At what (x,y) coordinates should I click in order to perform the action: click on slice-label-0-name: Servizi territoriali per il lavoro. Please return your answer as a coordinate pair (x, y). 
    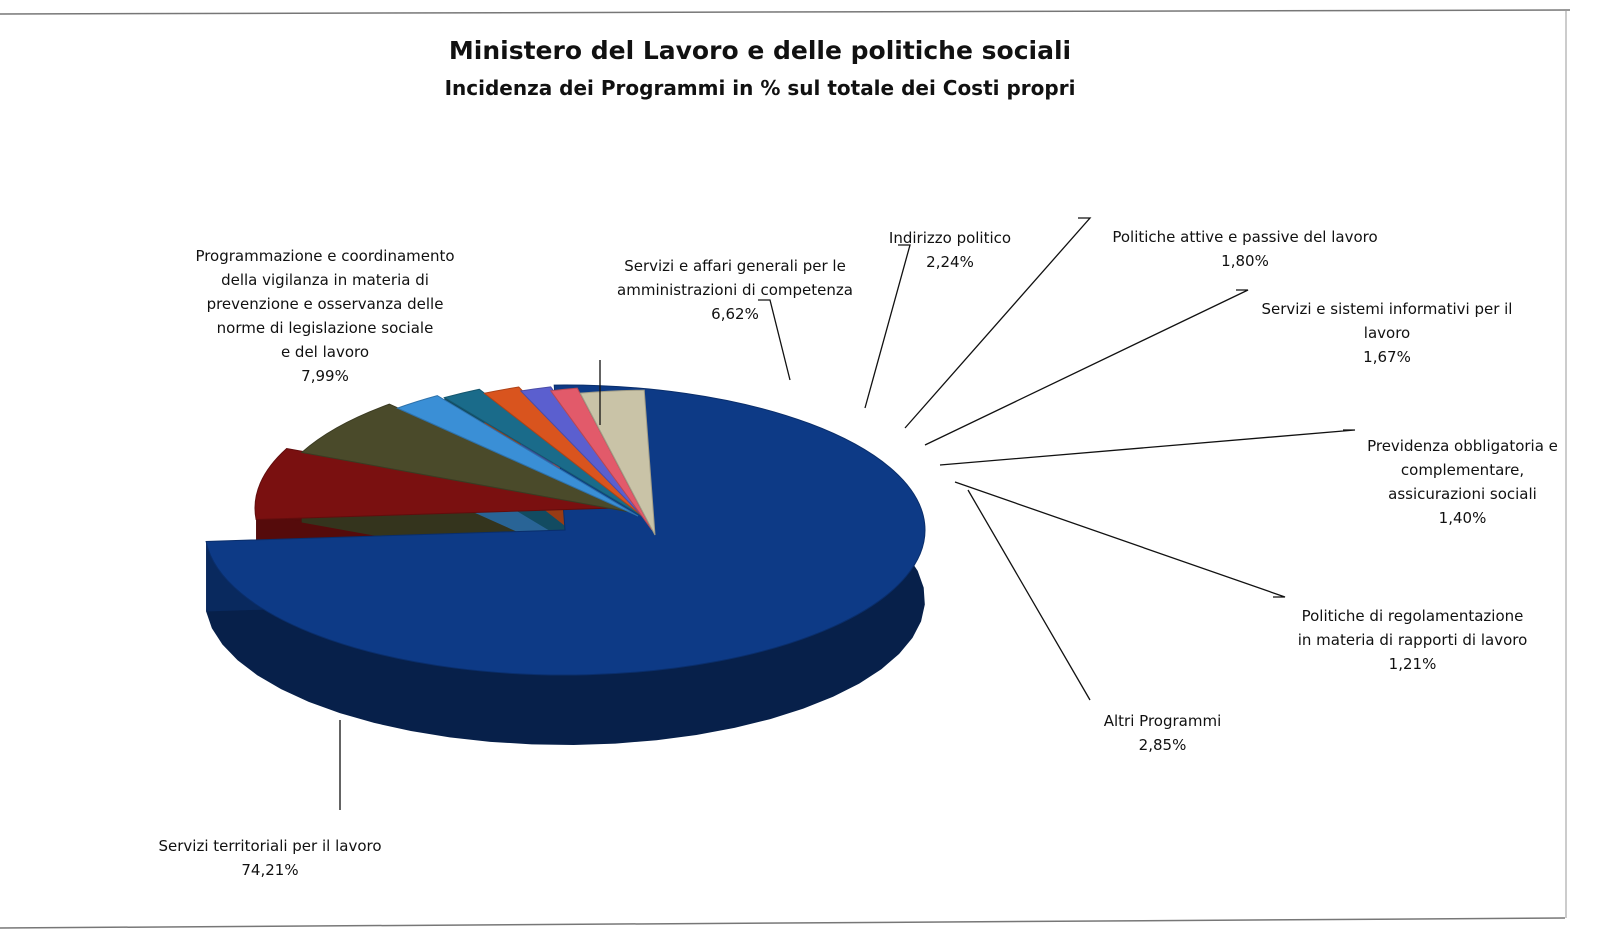
    Looking at the image, I should click on (270, 846).